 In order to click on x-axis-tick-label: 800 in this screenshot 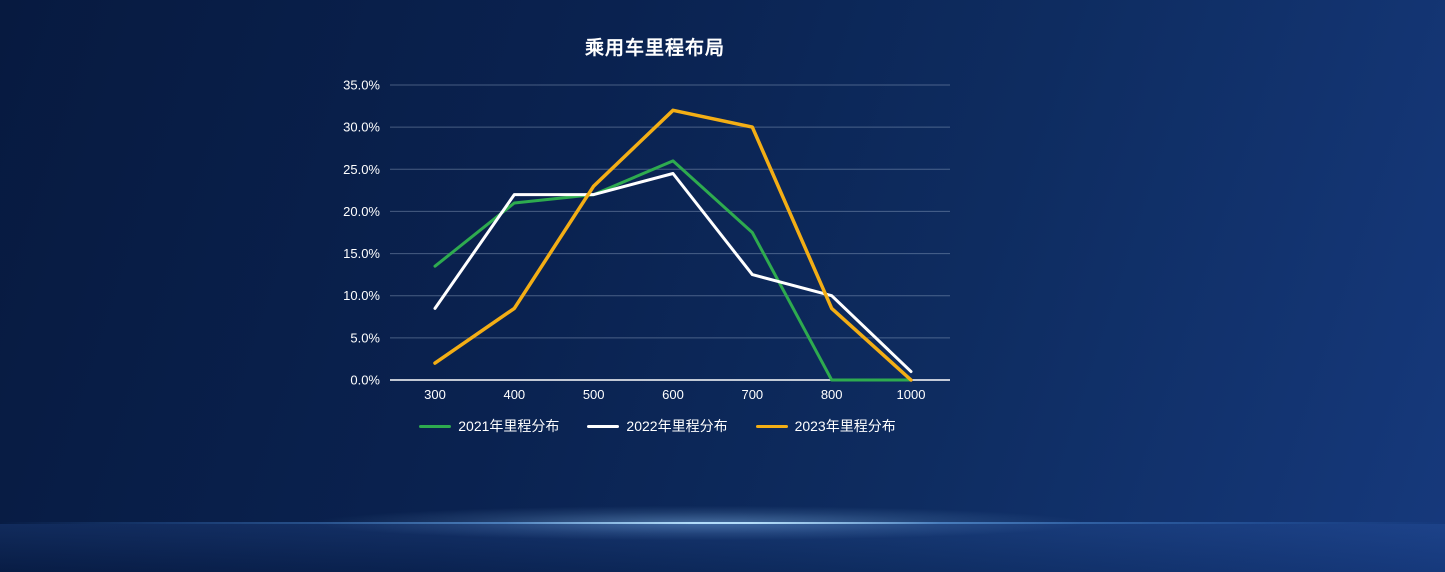, I will do `click(832, 394)`.